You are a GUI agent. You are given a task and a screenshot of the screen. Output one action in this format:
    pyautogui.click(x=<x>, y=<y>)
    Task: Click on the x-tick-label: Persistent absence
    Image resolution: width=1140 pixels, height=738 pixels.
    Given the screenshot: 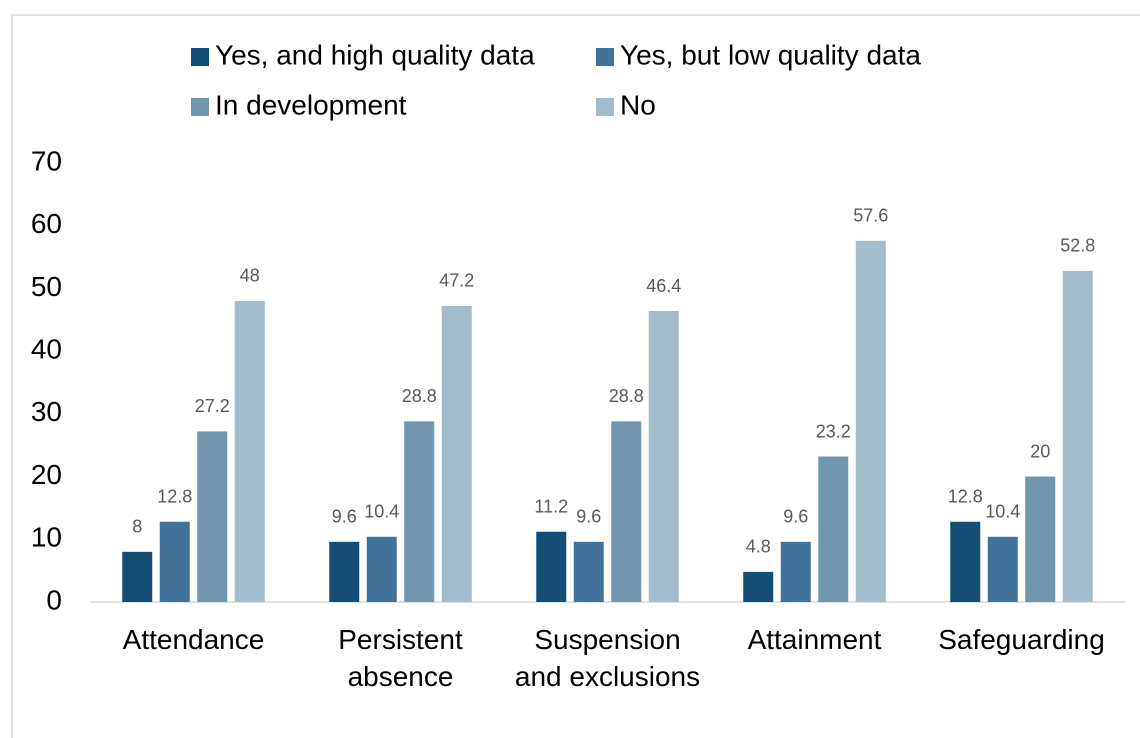 What is the action you would take?
    pyautogui.click(x=400, y=658)
    